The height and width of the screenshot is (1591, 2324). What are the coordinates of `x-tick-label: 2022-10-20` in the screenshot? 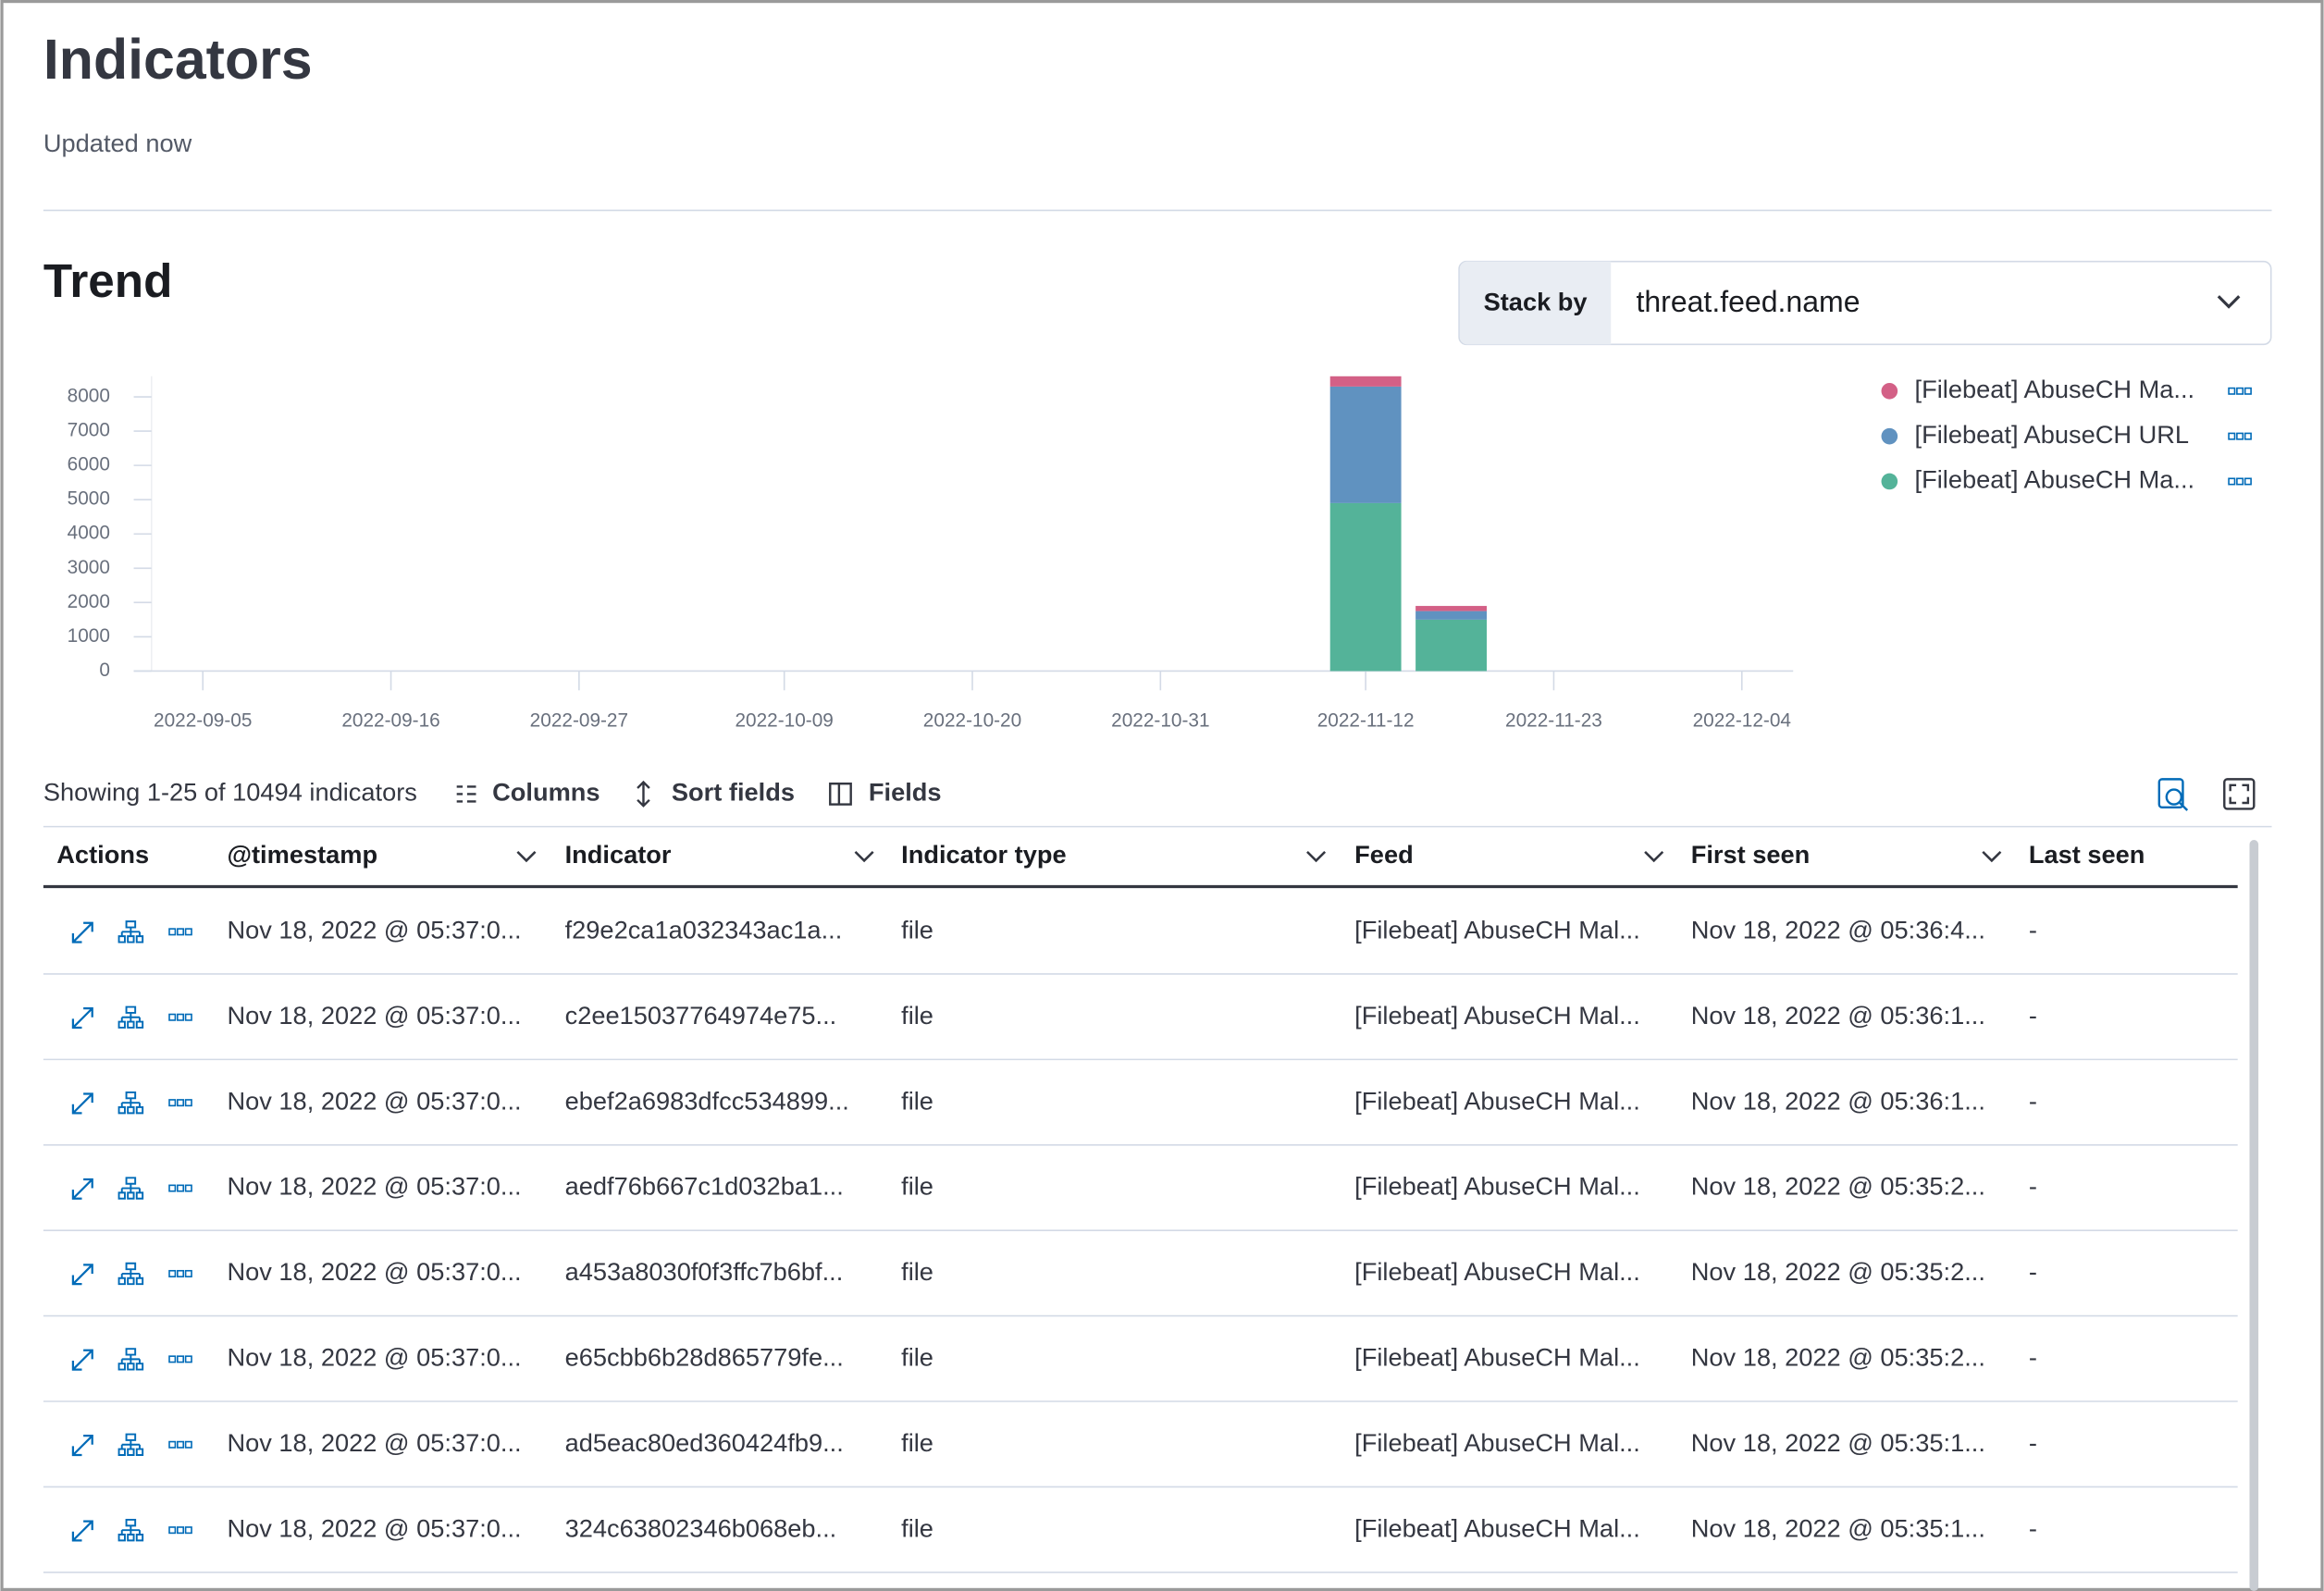 It's located at (972, 720).